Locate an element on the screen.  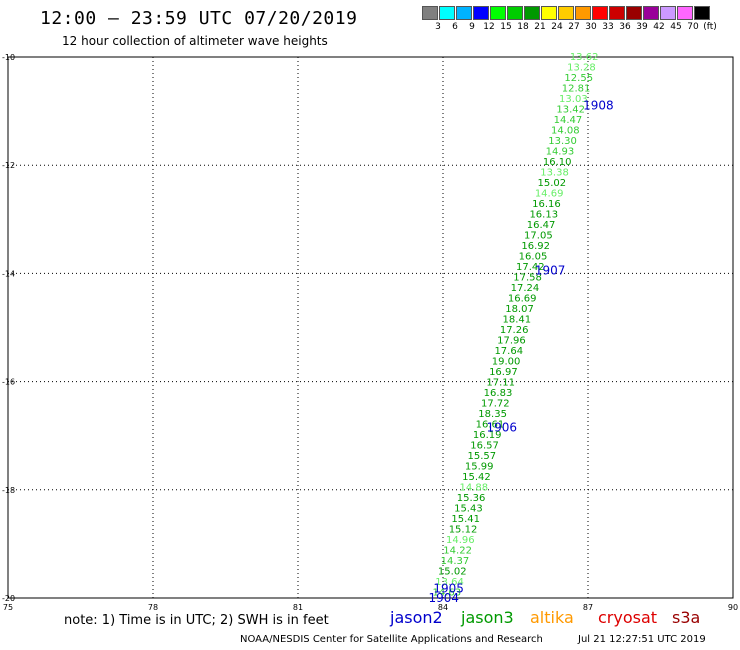
color-scale-label: 18 is located at coordinates (523, 27).